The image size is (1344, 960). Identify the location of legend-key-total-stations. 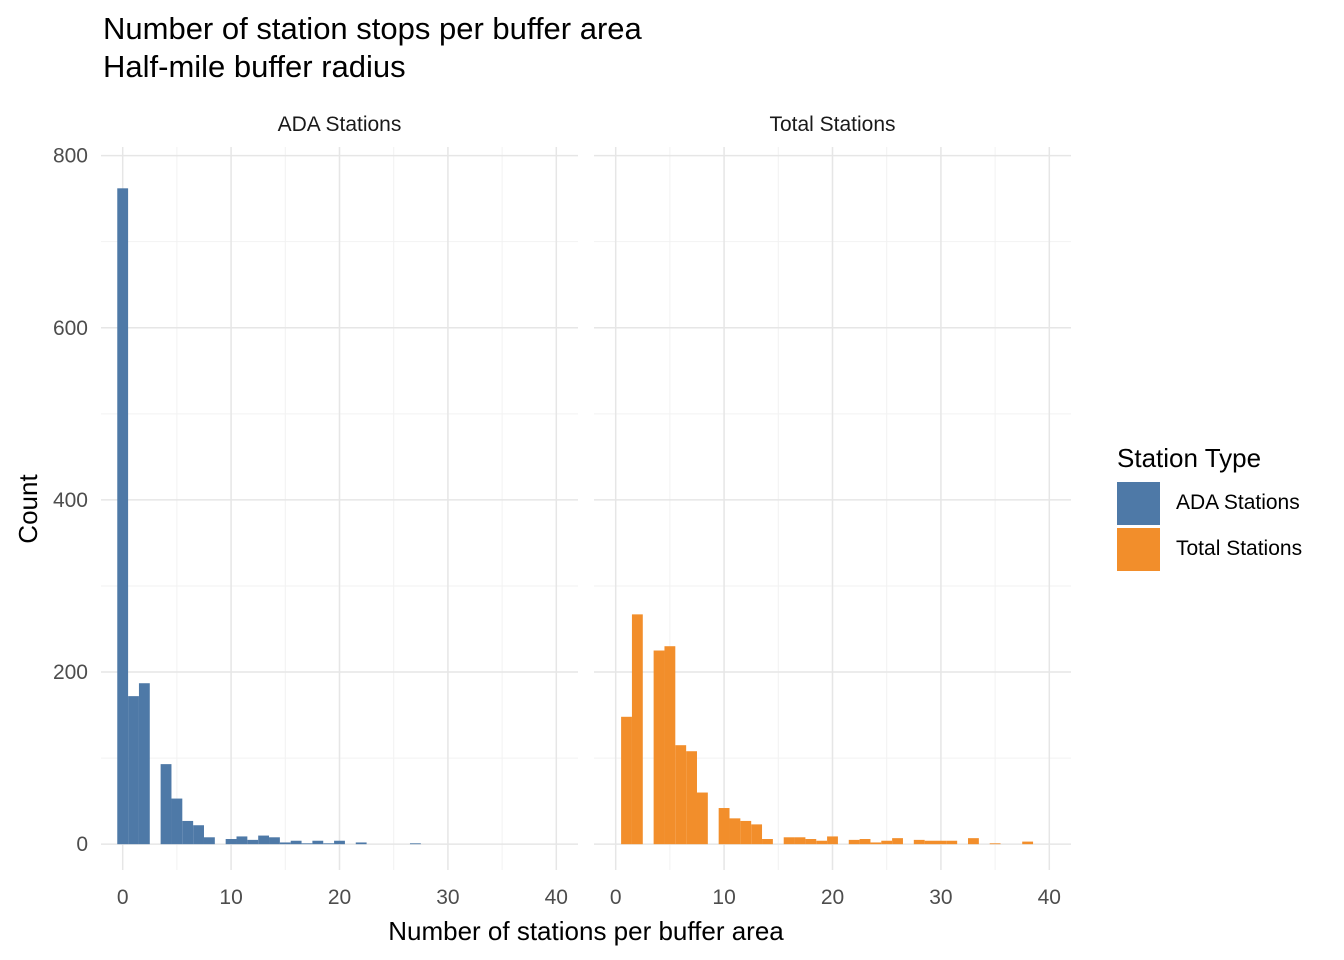
(1138, 549).